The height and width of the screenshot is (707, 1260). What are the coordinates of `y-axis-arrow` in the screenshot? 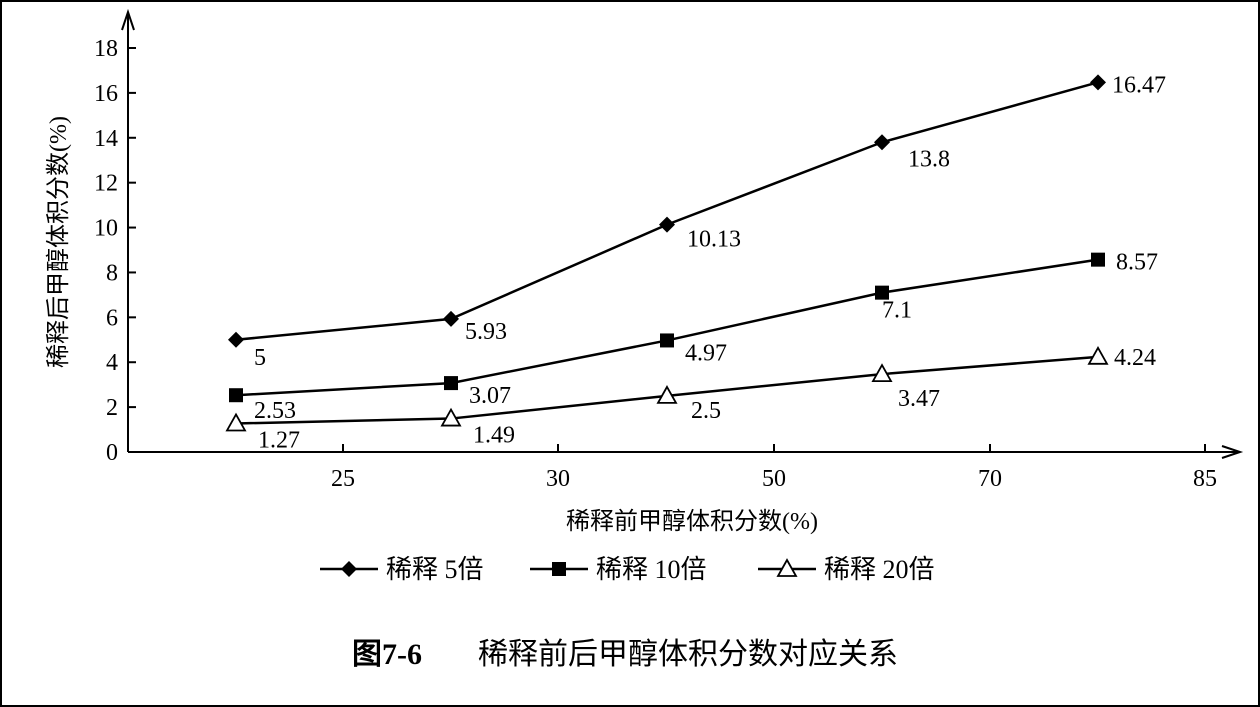 It's located at (128, 19).